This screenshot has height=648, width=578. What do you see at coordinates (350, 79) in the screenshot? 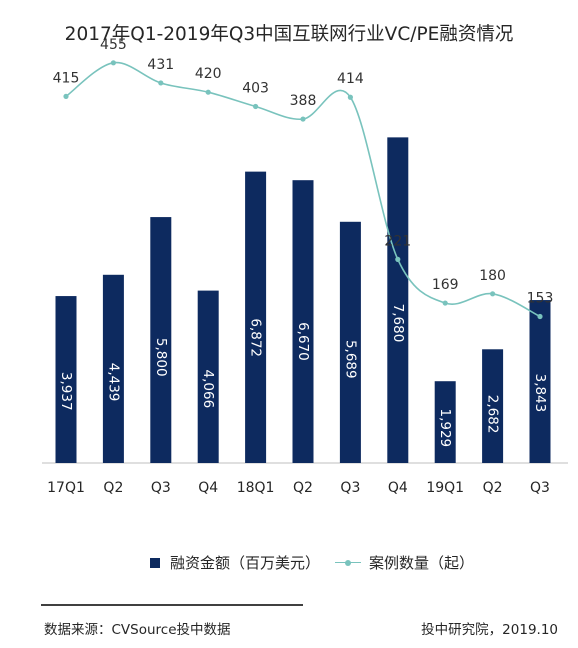
I see `line-value-label: 414` at bounding box center [350, 79].